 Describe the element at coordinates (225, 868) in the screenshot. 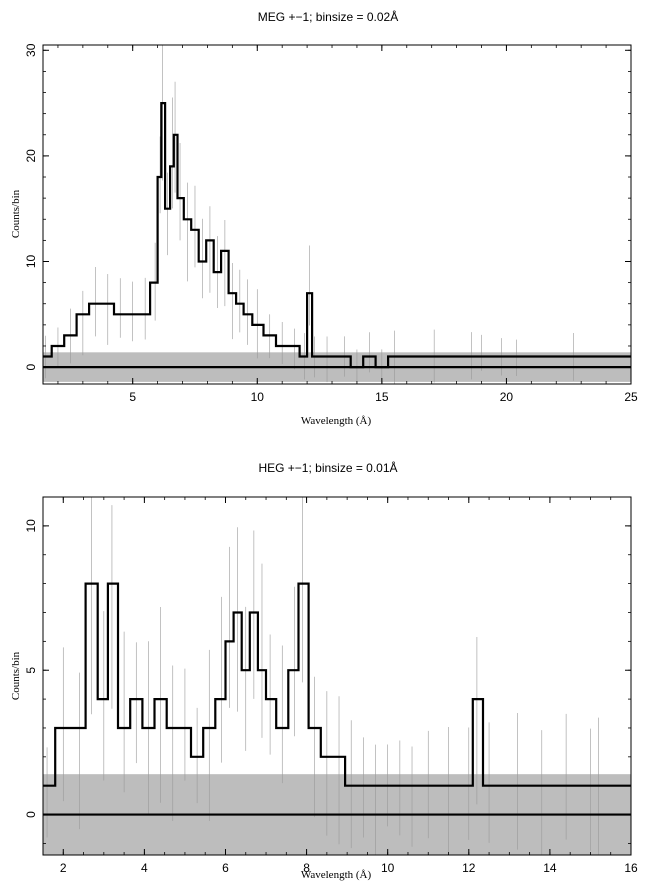

I see `x-tick-label: 6` at that location.